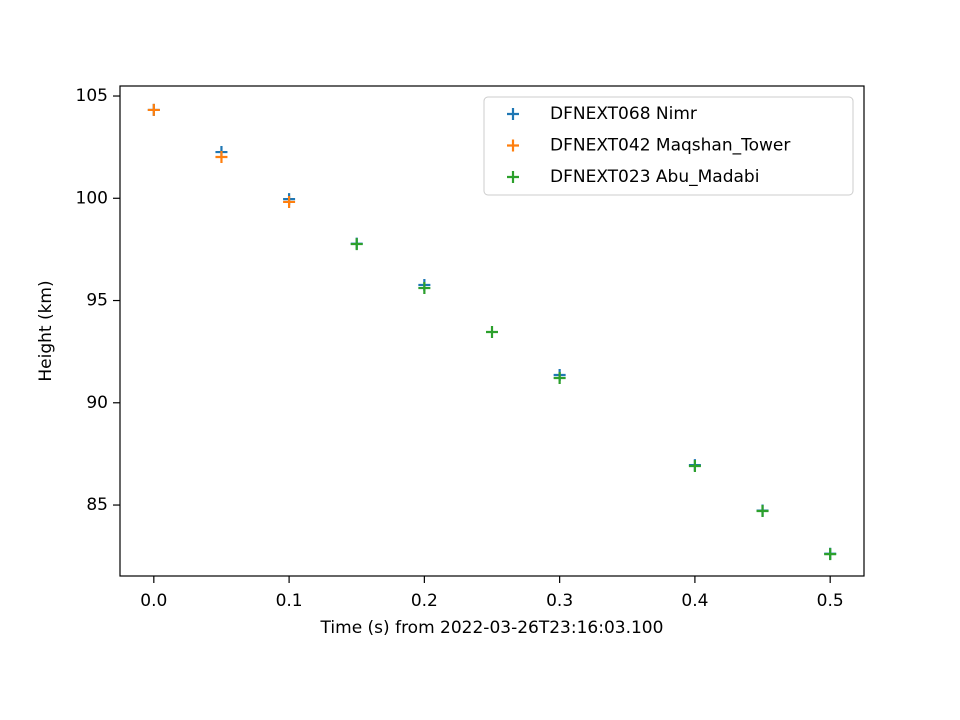 This screenshot has height=720, width=960. Describe the element at coordinates (559, 601) in the screenshot. I see `x-tick-label: 0.3` at that location.